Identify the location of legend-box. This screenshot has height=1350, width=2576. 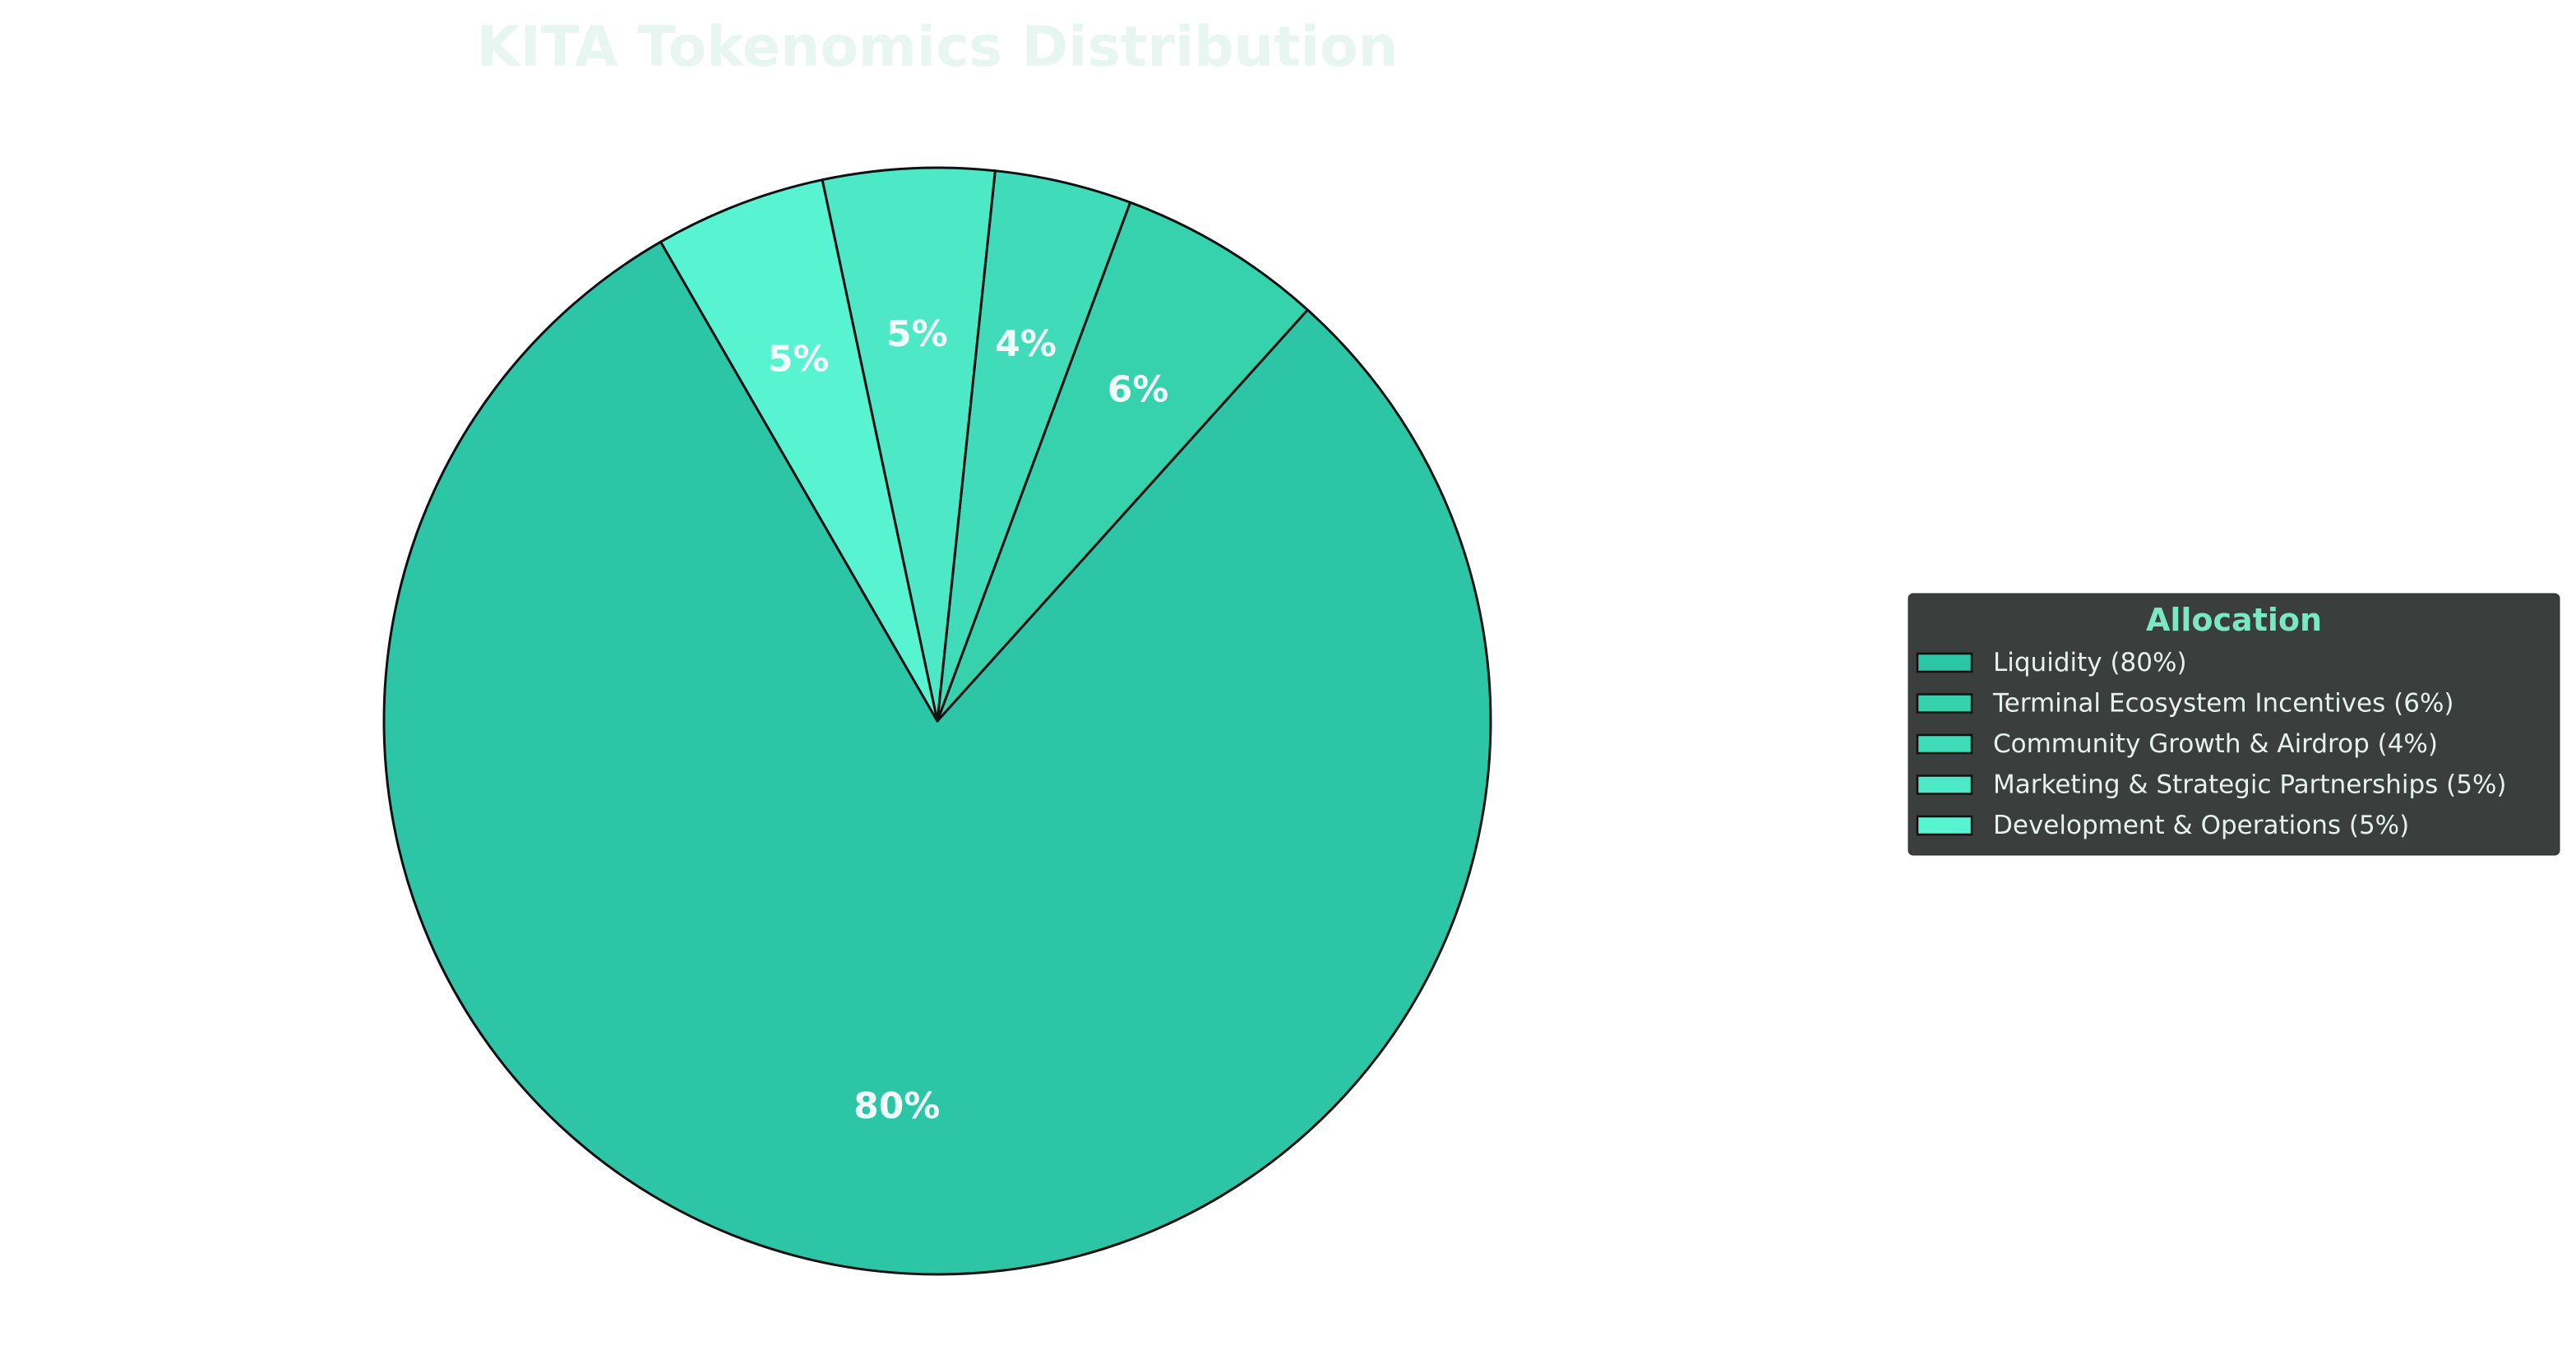
(2234, 724).